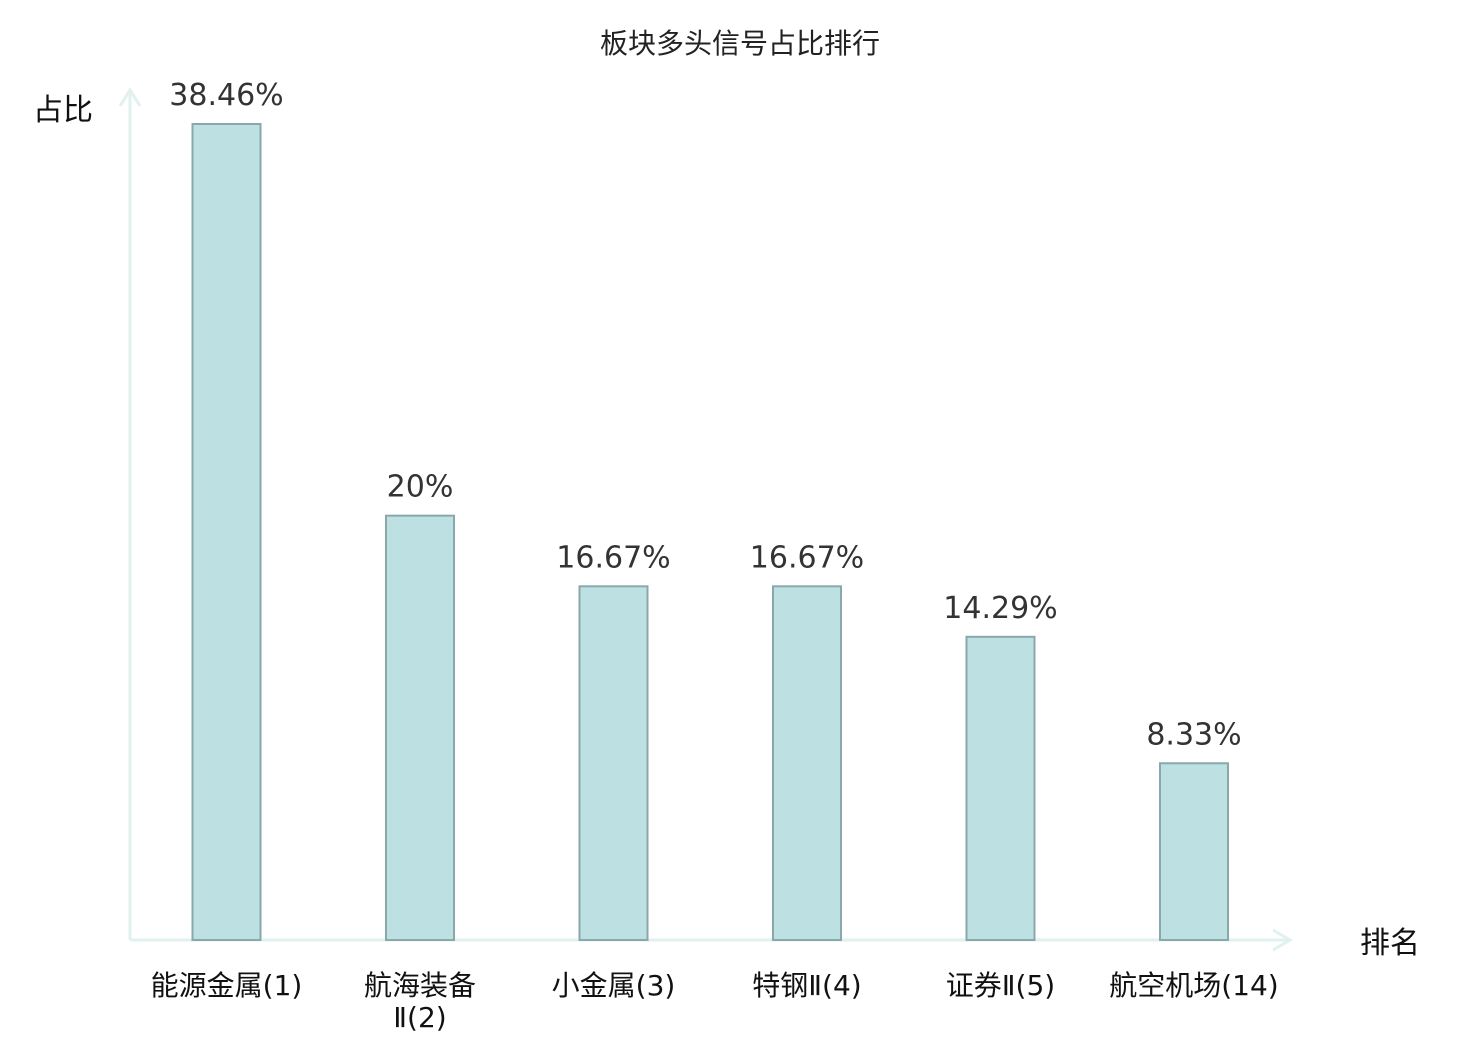 The height and width of the screenshot is (1040, 1480). Describe the element at coordinates (1282, 940) in the screenshot. I see `x-axis-arrow` at that location.